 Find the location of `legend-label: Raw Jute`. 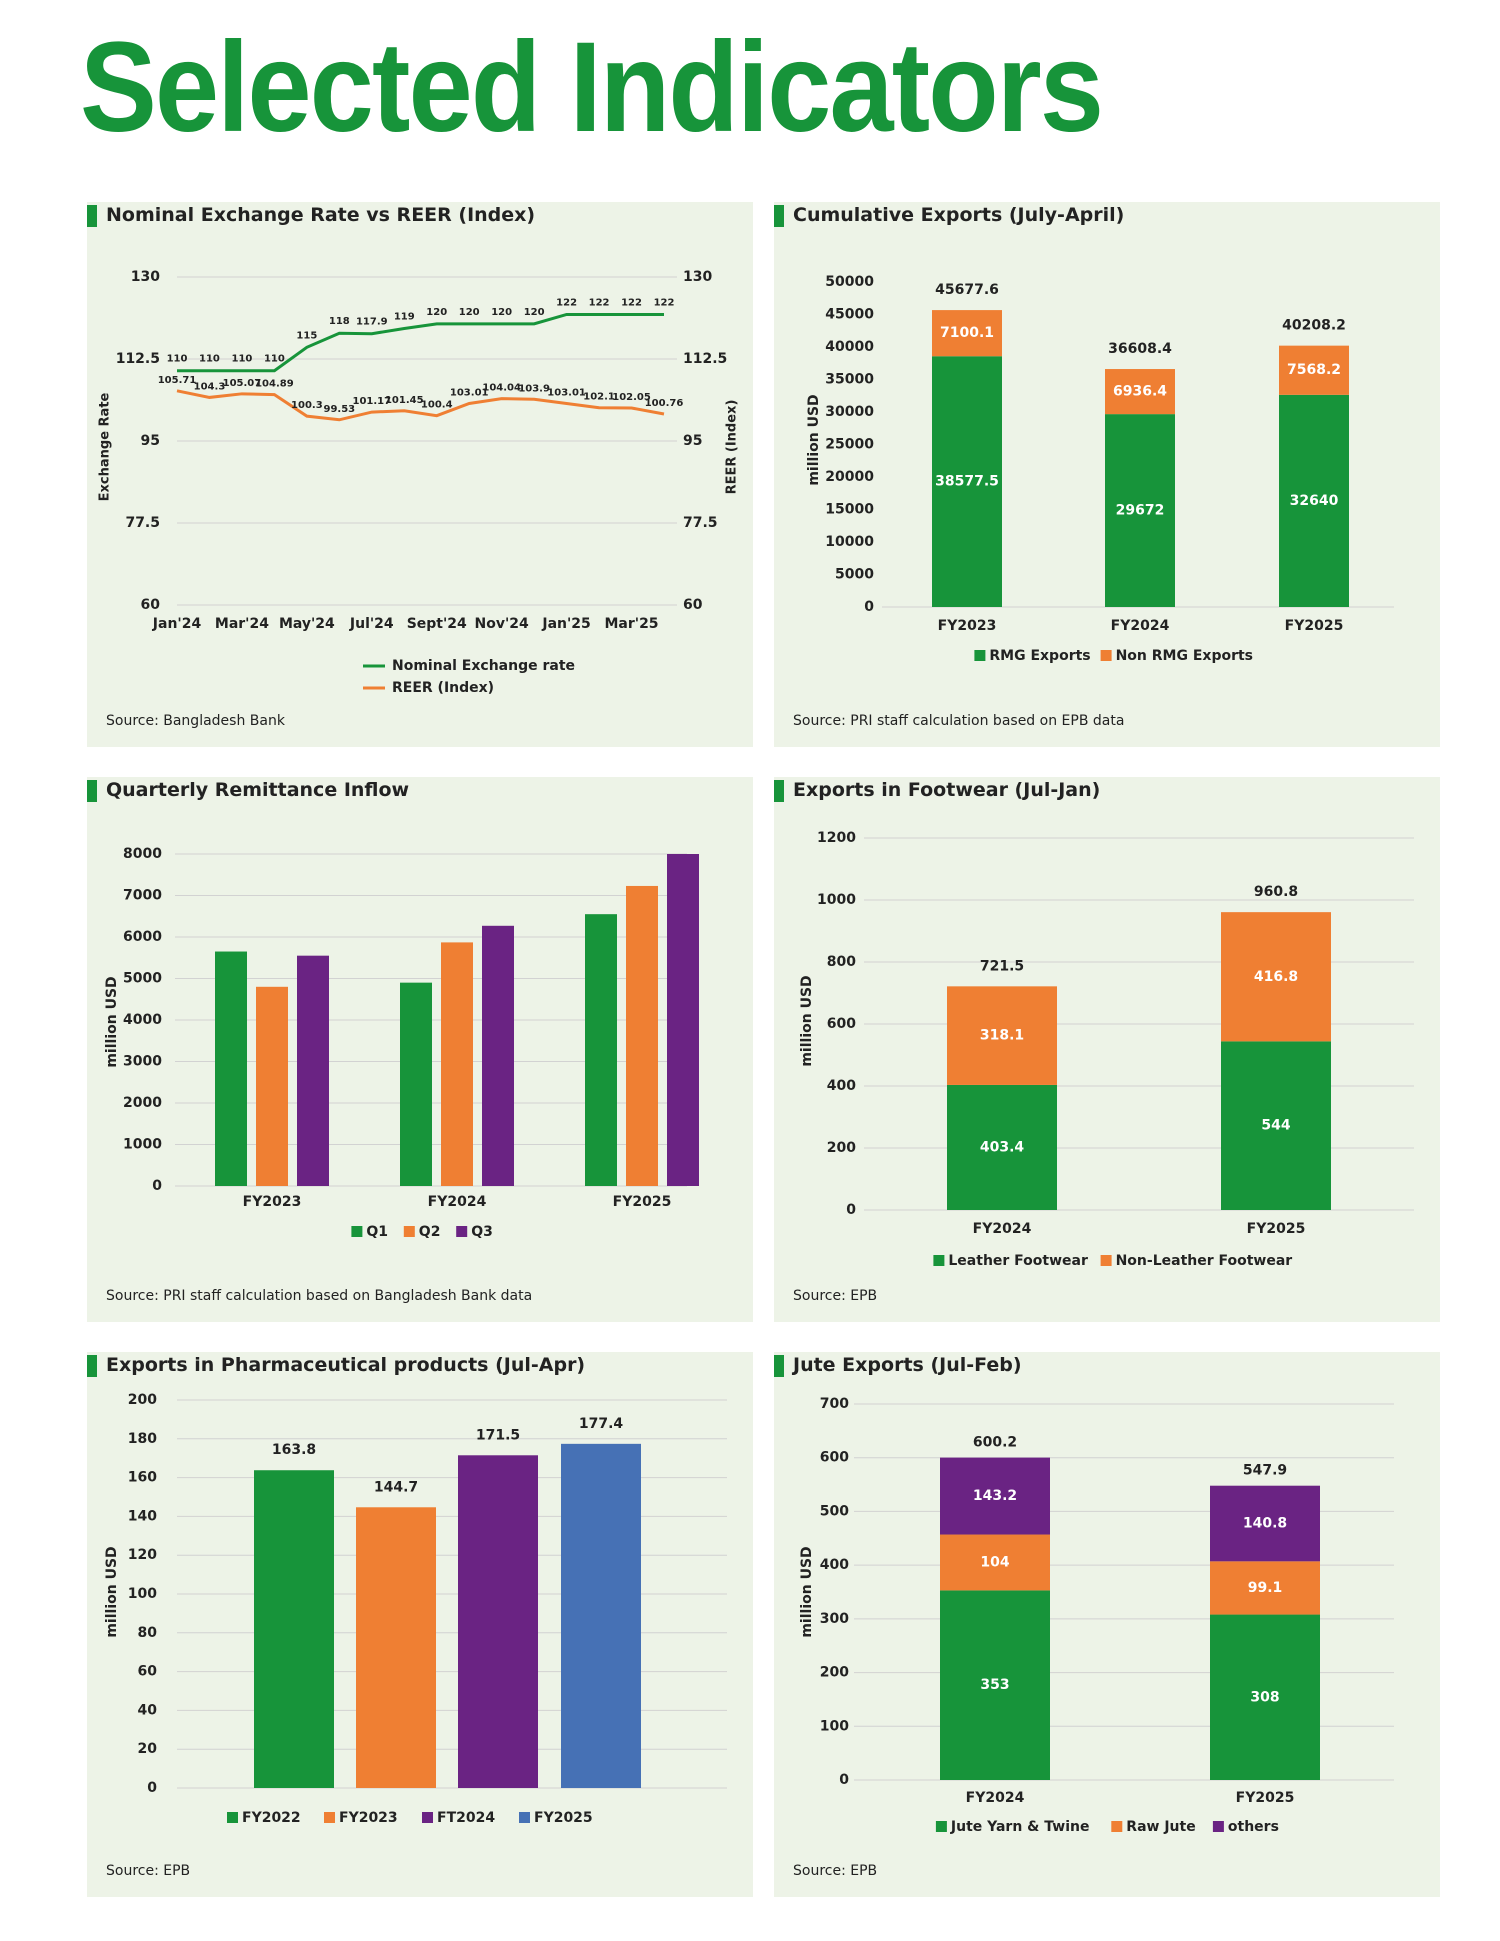

legend-label: Raw Jute is located at coordinates (1160, 1827).